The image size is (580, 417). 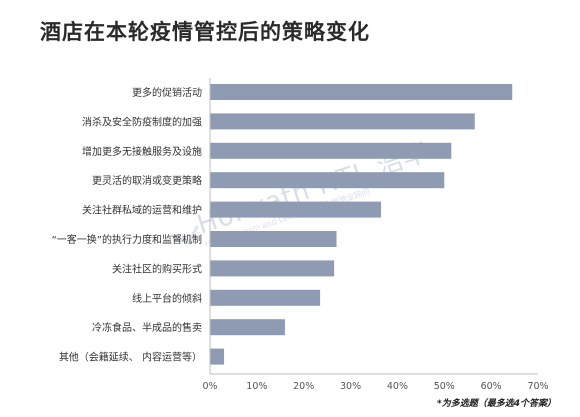 I want to click on footnote: *为多选题（最多选4个答案）, so click(x=496, y=404).